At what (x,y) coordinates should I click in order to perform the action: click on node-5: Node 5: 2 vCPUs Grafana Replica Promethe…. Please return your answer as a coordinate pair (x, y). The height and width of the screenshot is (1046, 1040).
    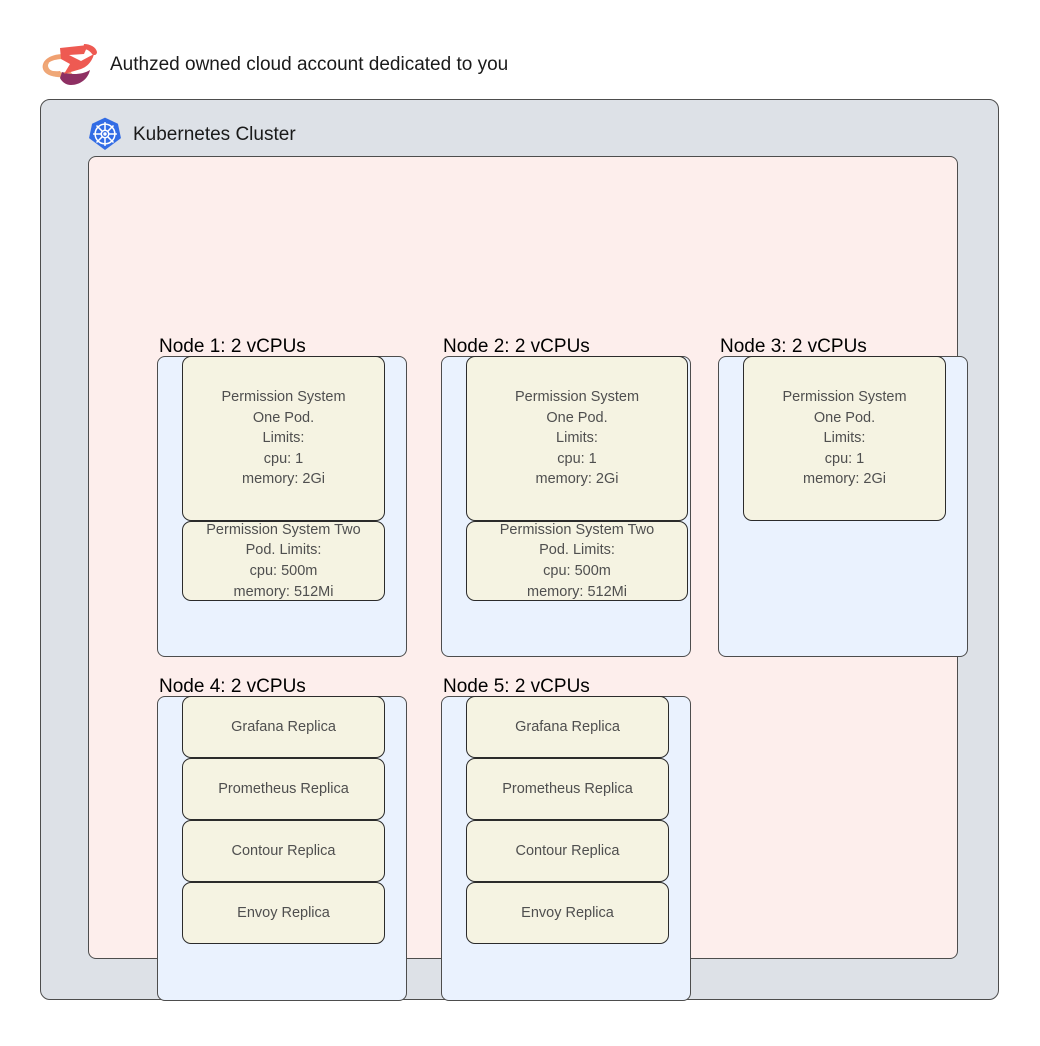
    Looking at the image, I should click on (566, 838).